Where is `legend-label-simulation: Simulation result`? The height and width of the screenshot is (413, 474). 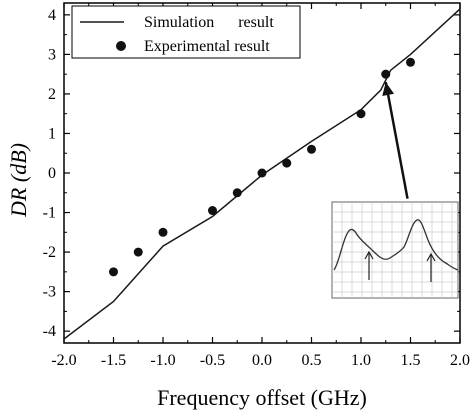 legend-label-simulation: Simulation result is located at coordinates (209, 22).